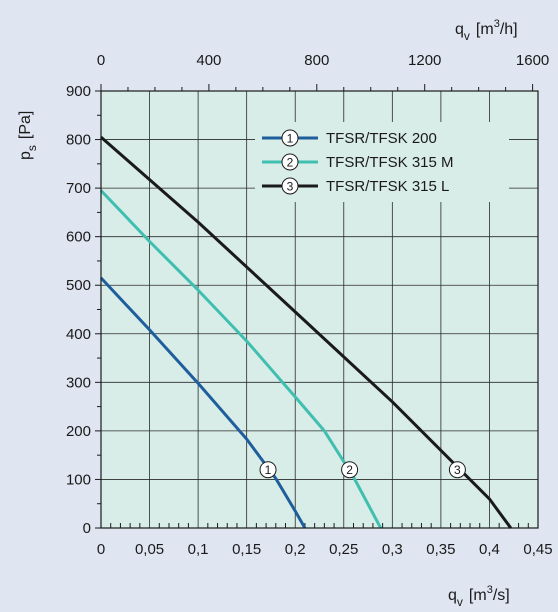  I want to click on x-bottom-tick-label: 0,45, so click(537, 549).